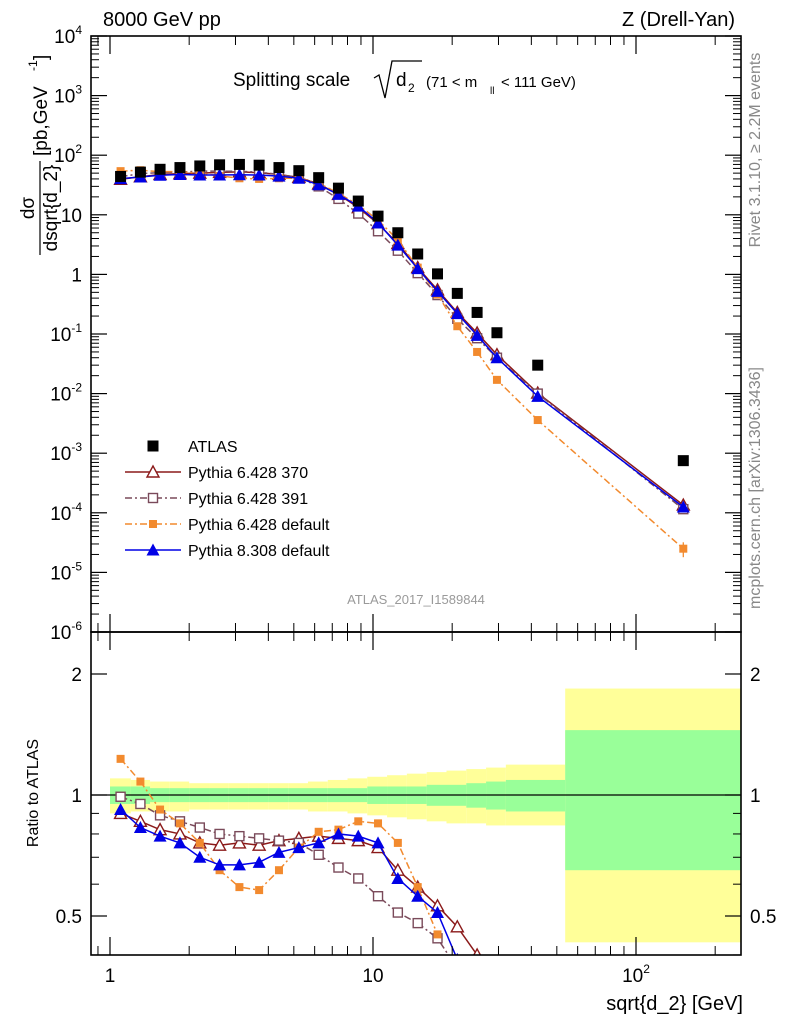 The height and width of the screenshot is (1024, 786). I want to click on y-label-denominator: dsqrt{d_2}, so click(51, 208).